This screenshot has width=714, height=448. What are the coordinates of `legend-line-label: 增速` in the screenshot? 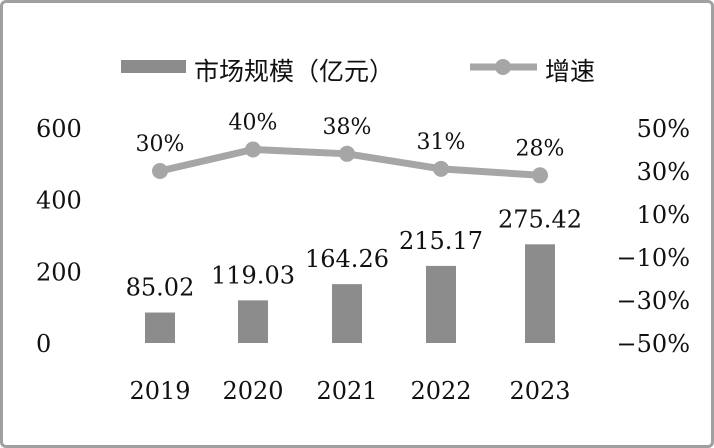 It's located at (570, 71).